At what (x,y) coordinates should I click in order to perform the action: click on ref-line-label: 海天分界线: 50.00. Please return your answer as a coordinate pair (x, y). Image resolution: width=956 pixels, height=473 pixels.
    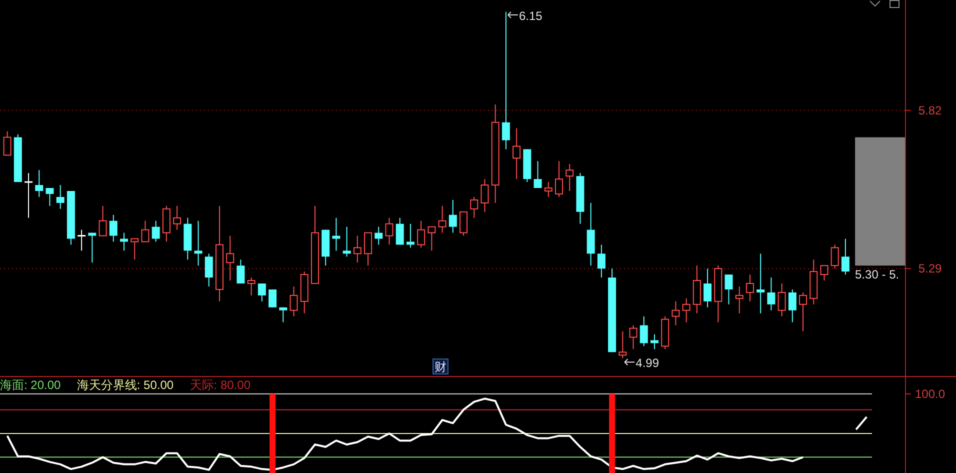
    Looking at the image, I should click on (125, 385).